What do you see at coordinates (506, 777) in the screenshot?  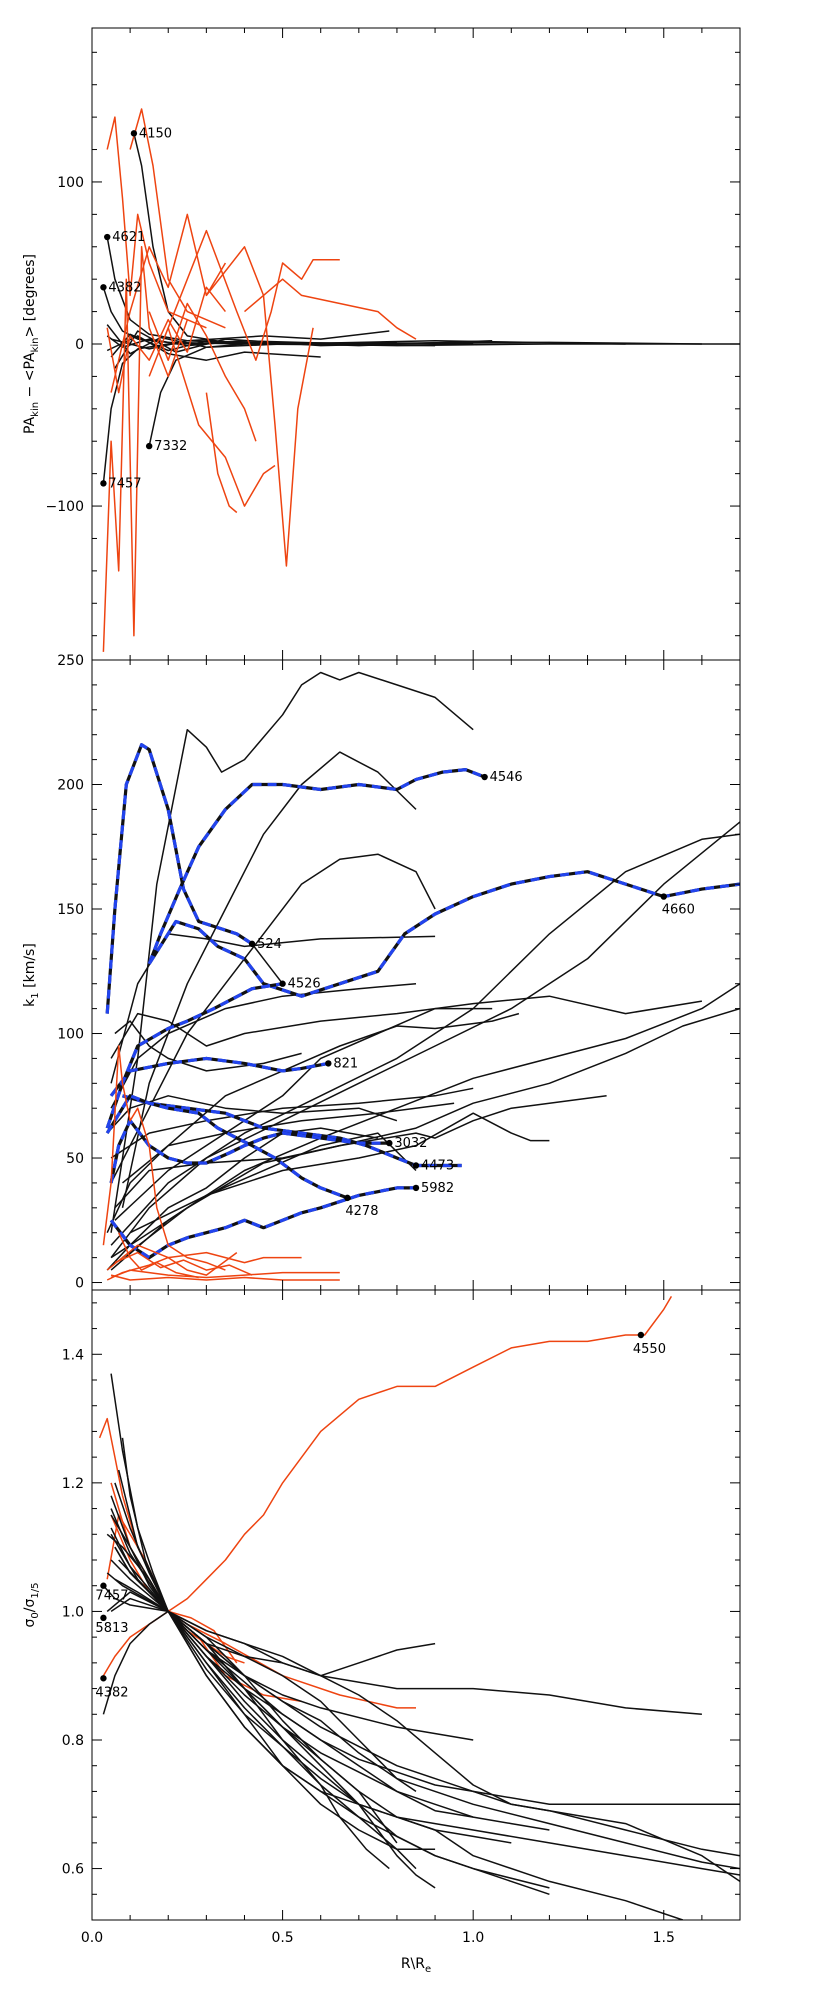 I see `annotation-label-4546: 4546` at bounding box center [506, 777].